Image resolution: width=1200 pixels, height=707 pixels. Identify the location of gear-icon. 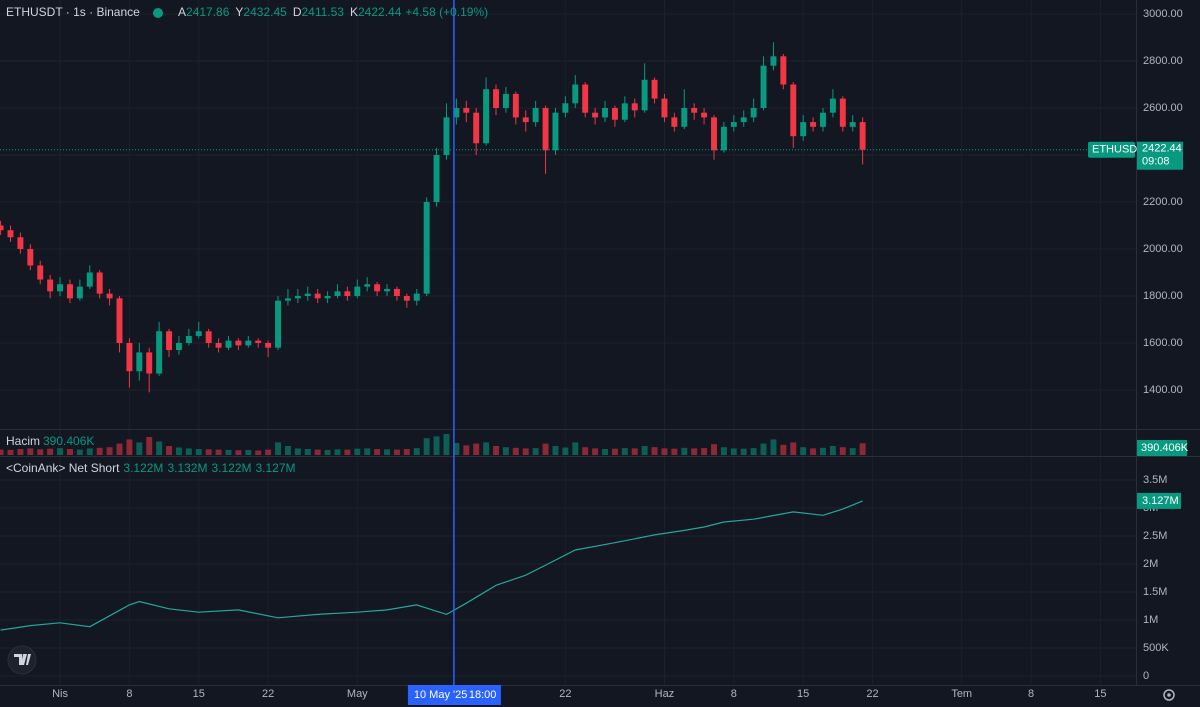
(1169, 695).